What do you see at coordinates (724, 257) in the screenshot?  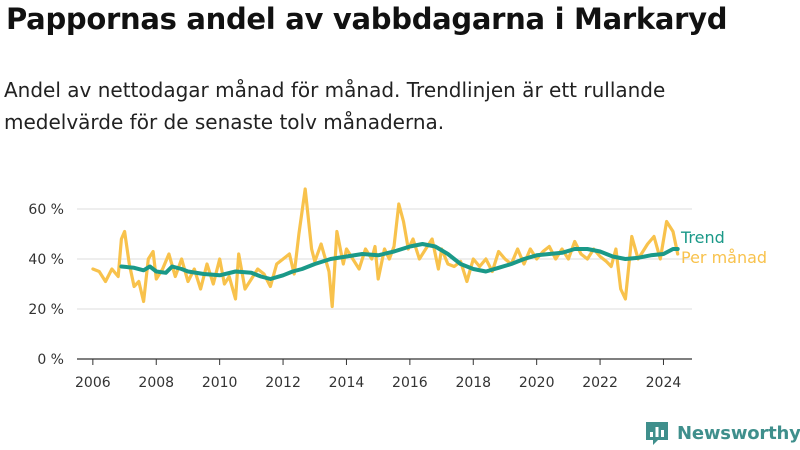 I see `legend-label-monthly: Per månad` at bounding box center [724, 257].